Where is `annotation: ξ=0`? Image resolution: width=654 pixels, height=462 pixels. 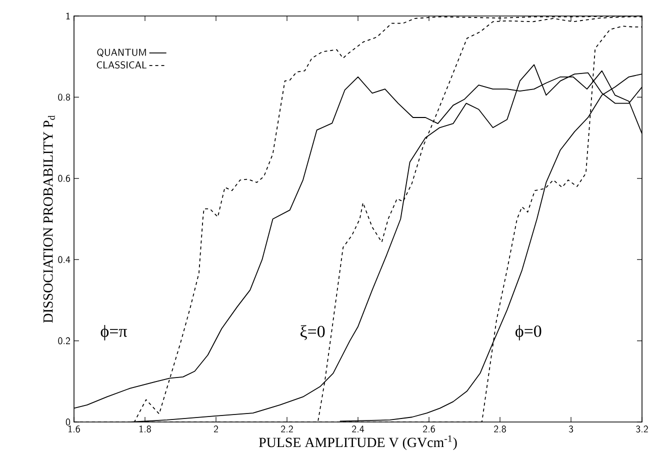 annotation: ξ=0 is located at coordinates (312, 332).